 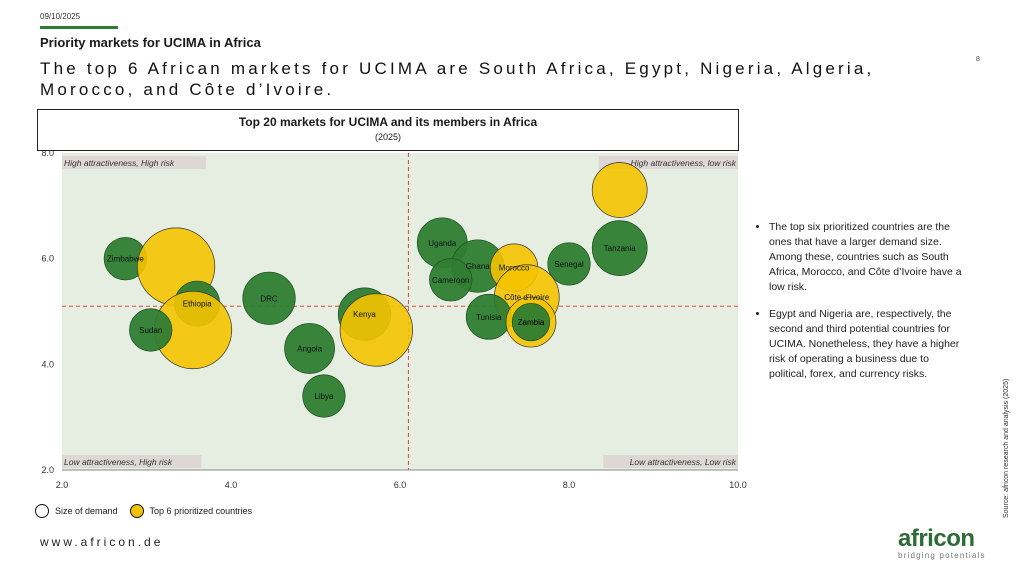 I want to click on legend-label-top6: Top 6 prioritized countries, so click(x=201, y=511).